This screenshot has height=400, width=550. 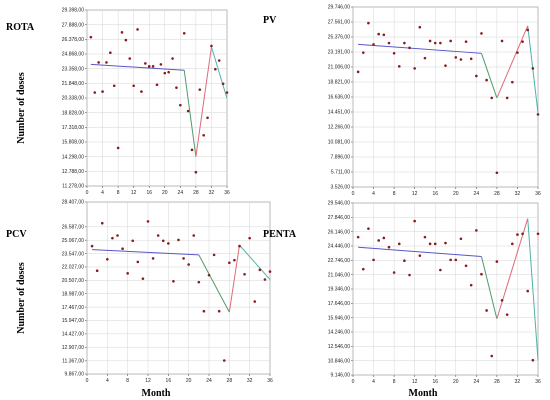 What do you see at coordinates (339, 128) in the screenshot?
I see `y-tick-label: 12.266,00` at bounding box center [339, 128].